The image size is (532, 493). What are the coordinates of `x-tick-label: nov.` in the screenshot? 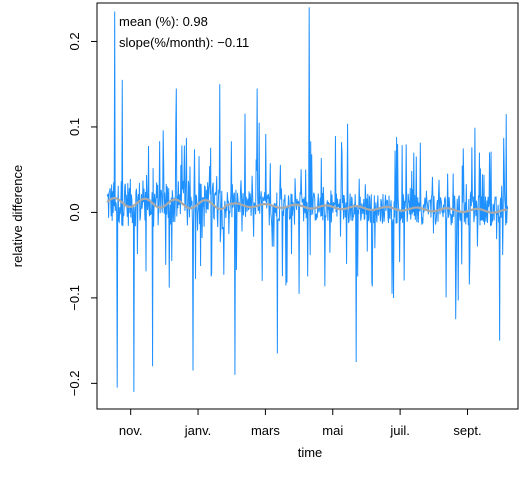 It's located at (131, 430).